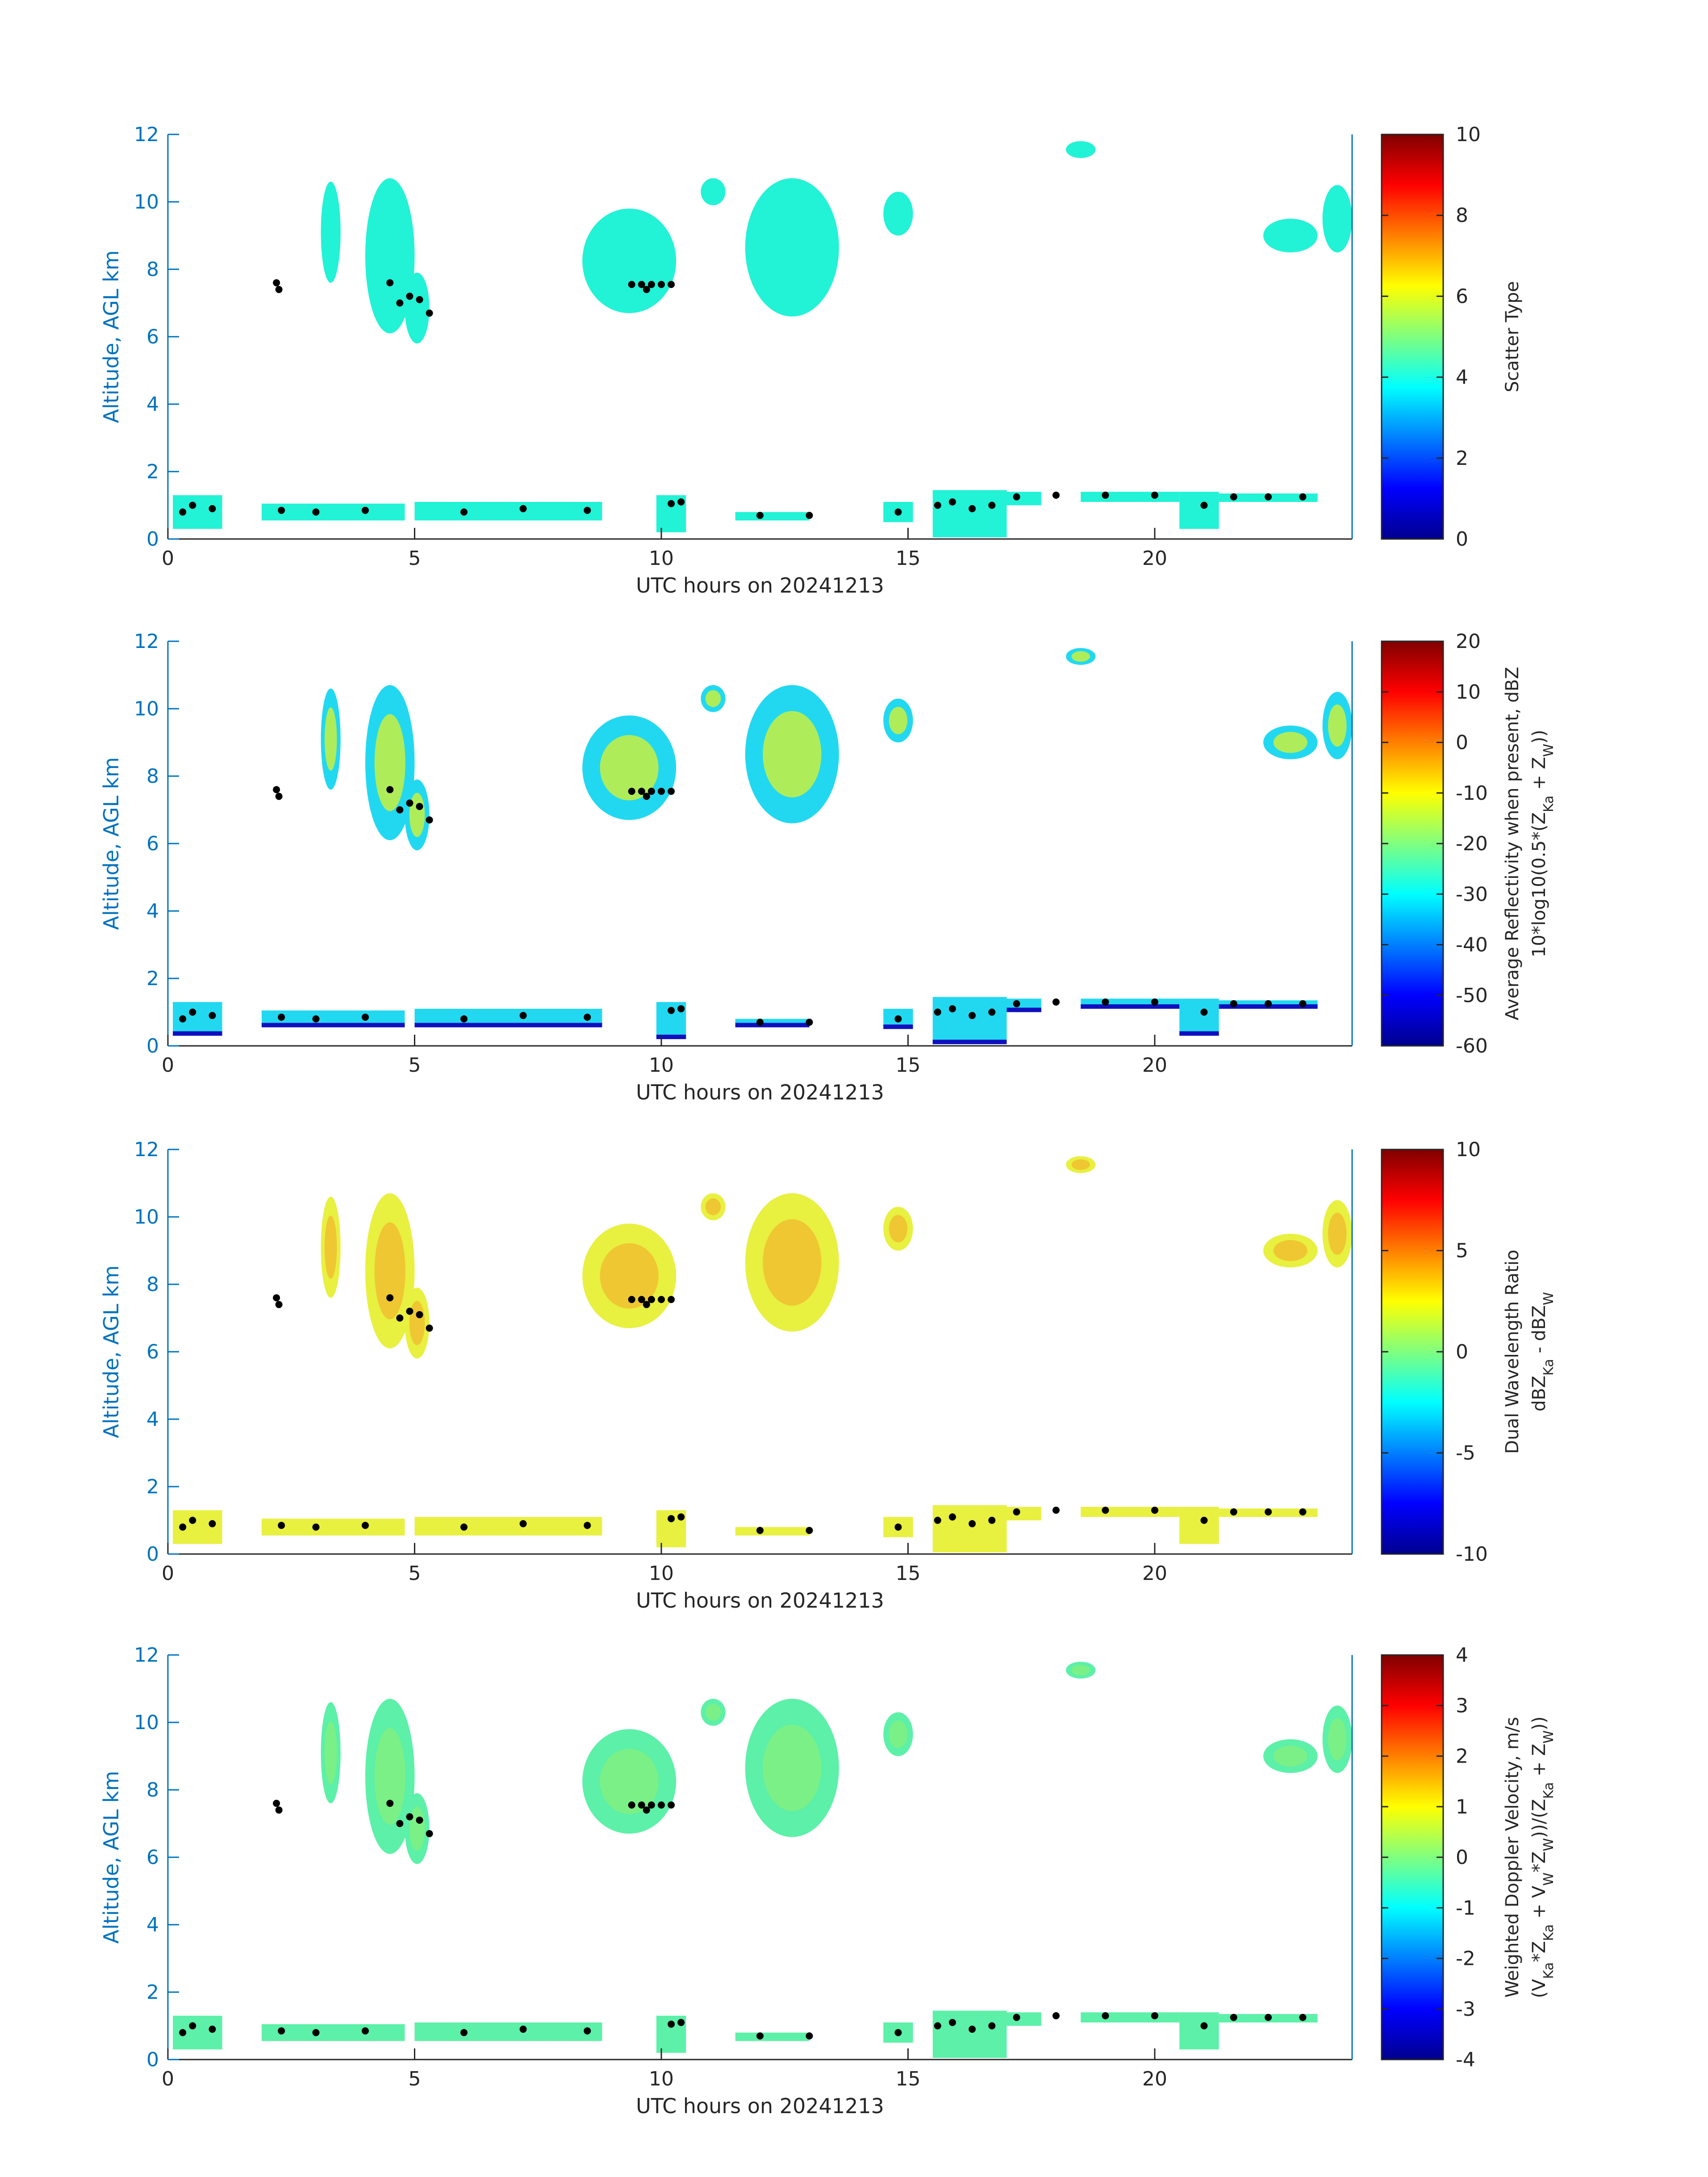  I want to click on colorbar-label: Average Reflectivity when present, dBZ, so click(1512, 843).